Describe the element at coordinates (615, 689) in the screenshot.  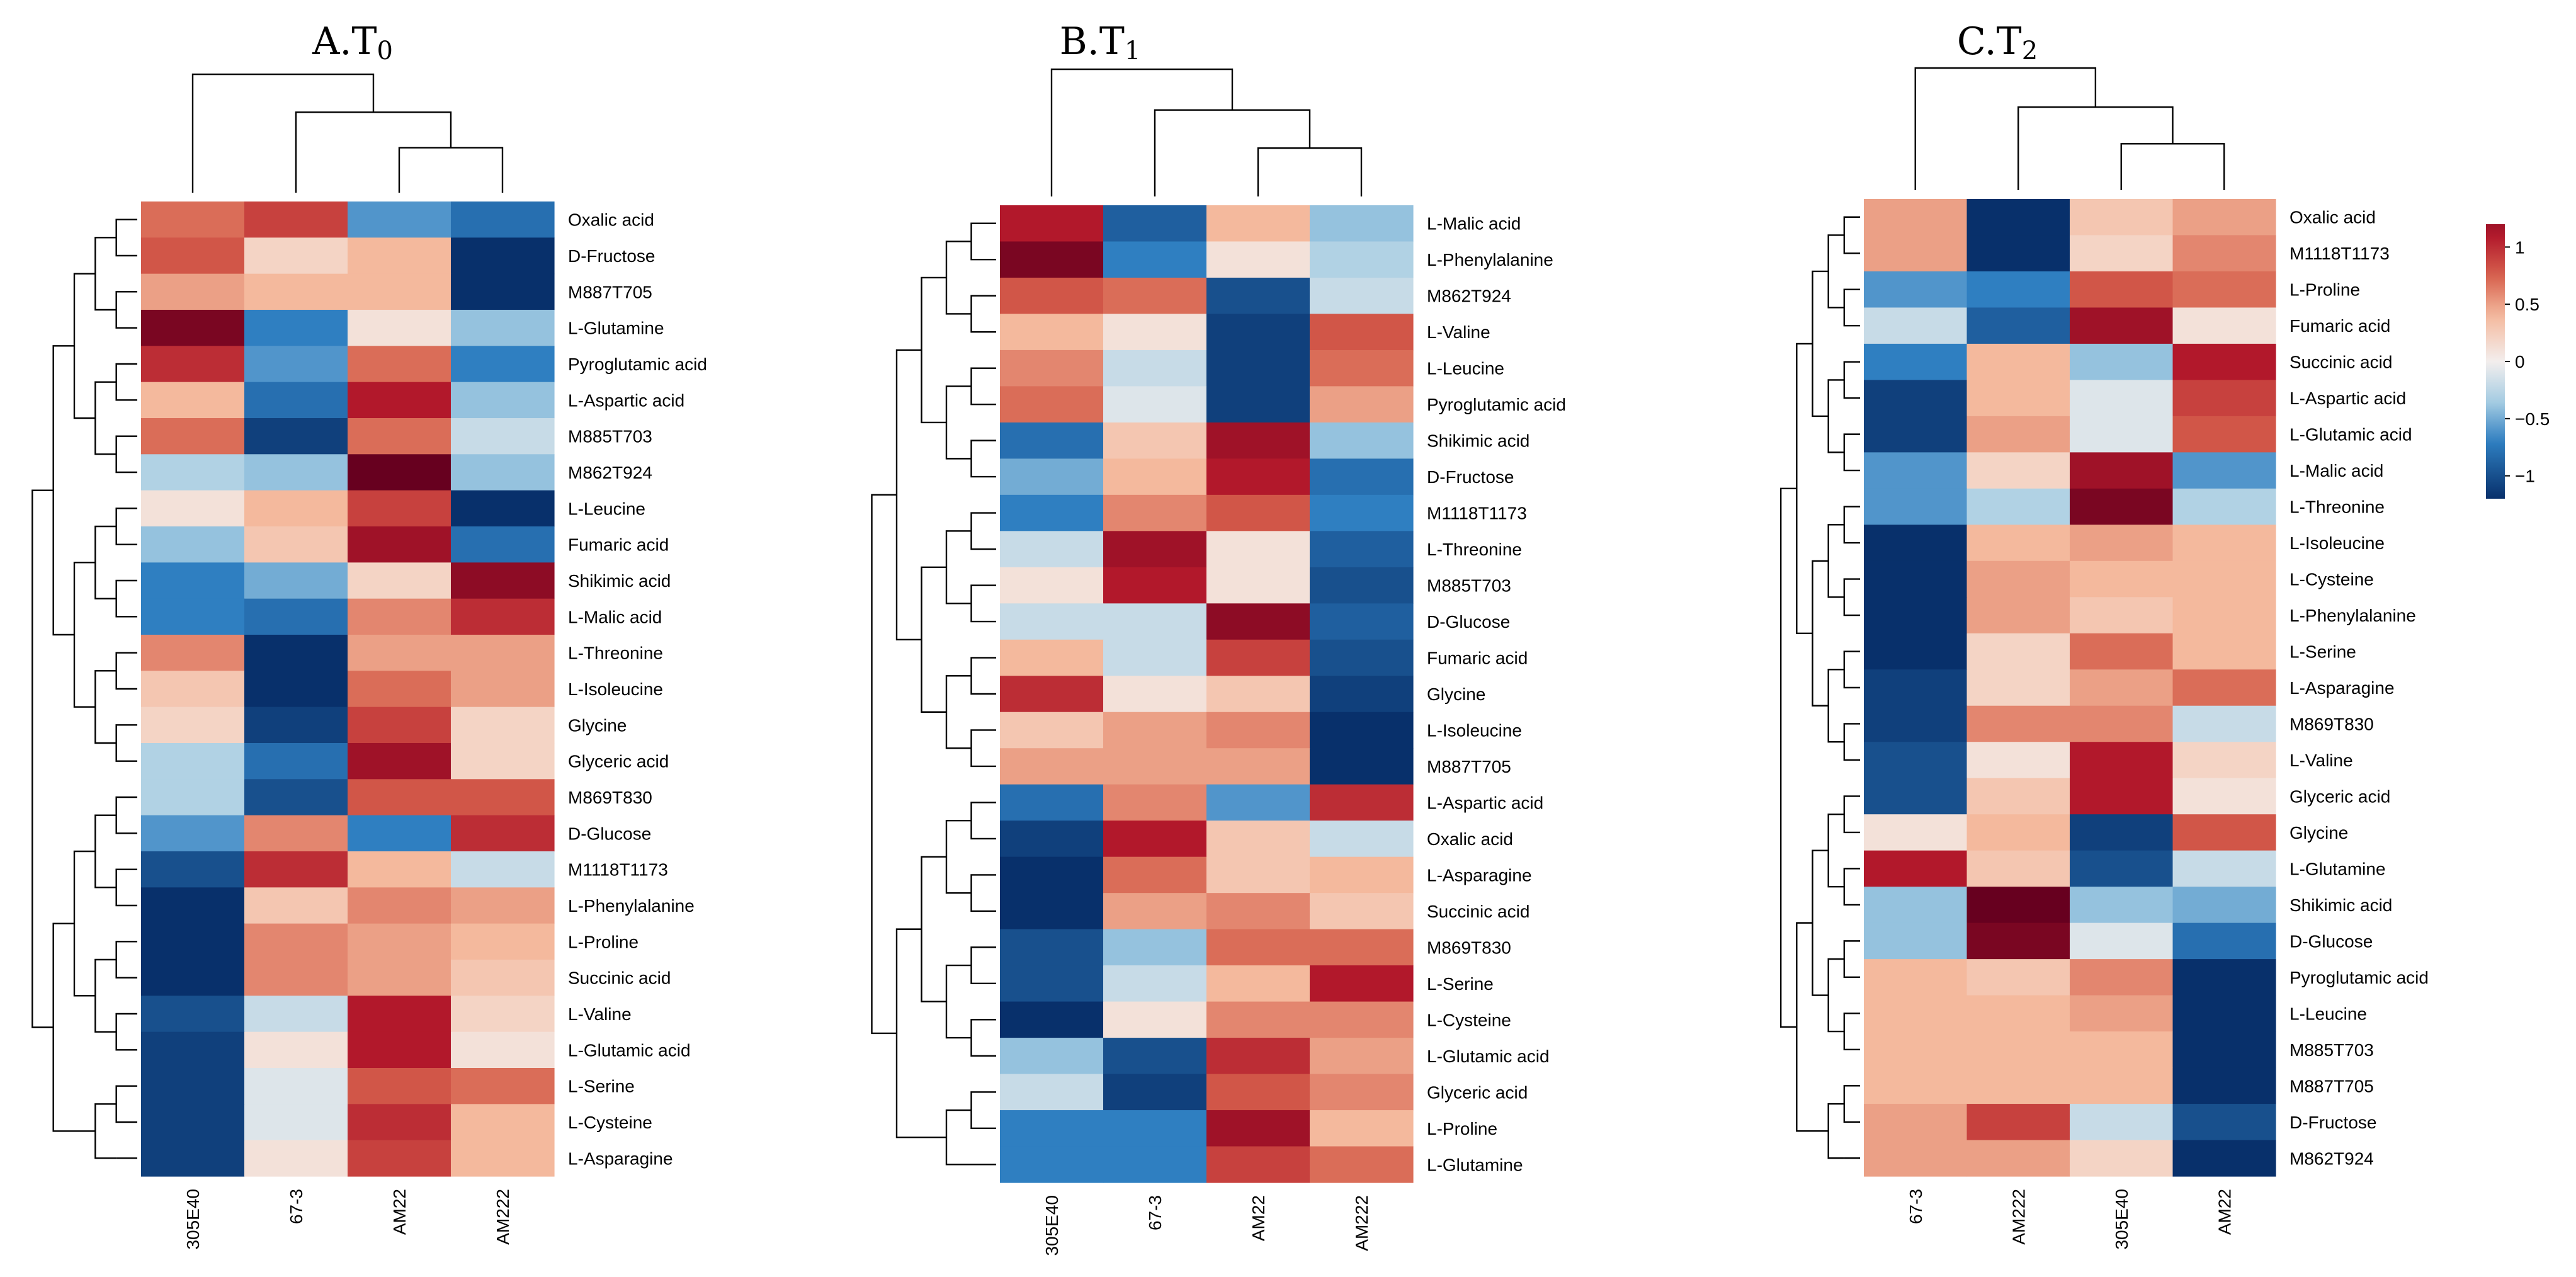
I see `row-label: L-Isoleucine` at that location.